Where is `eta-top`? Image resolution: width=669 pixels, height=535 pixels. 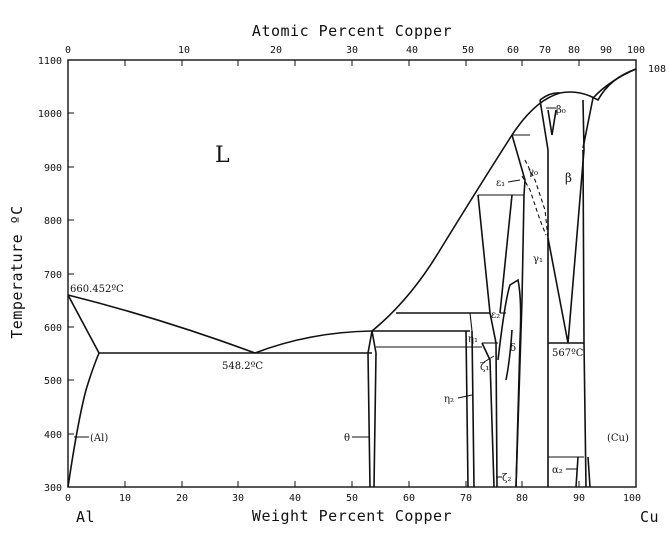
eta-top is located at coordinates (471, 322).